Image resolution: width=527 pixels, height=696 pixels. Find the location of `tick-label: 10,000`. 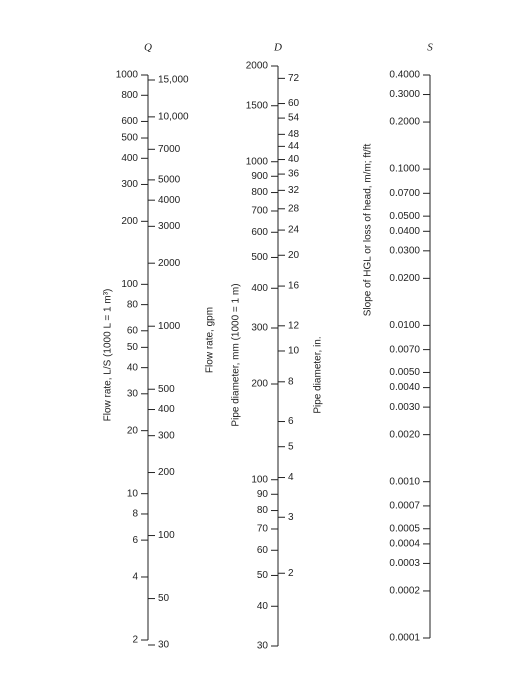

tick-label: 10,000 is located at coordinates (173, 117).